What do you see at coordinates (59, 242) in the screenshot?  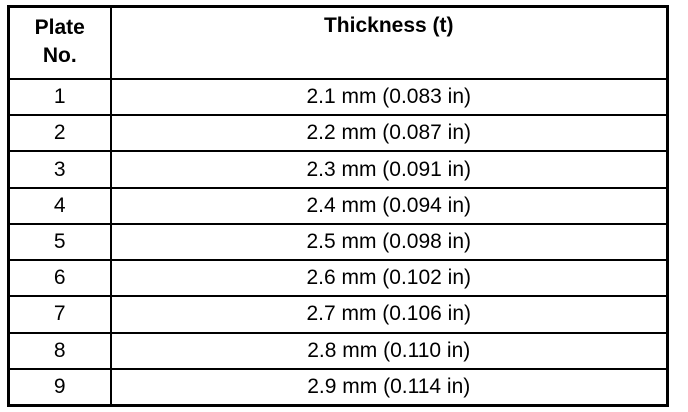 I see `plate-number: 5` at bounding box center [59, 242].